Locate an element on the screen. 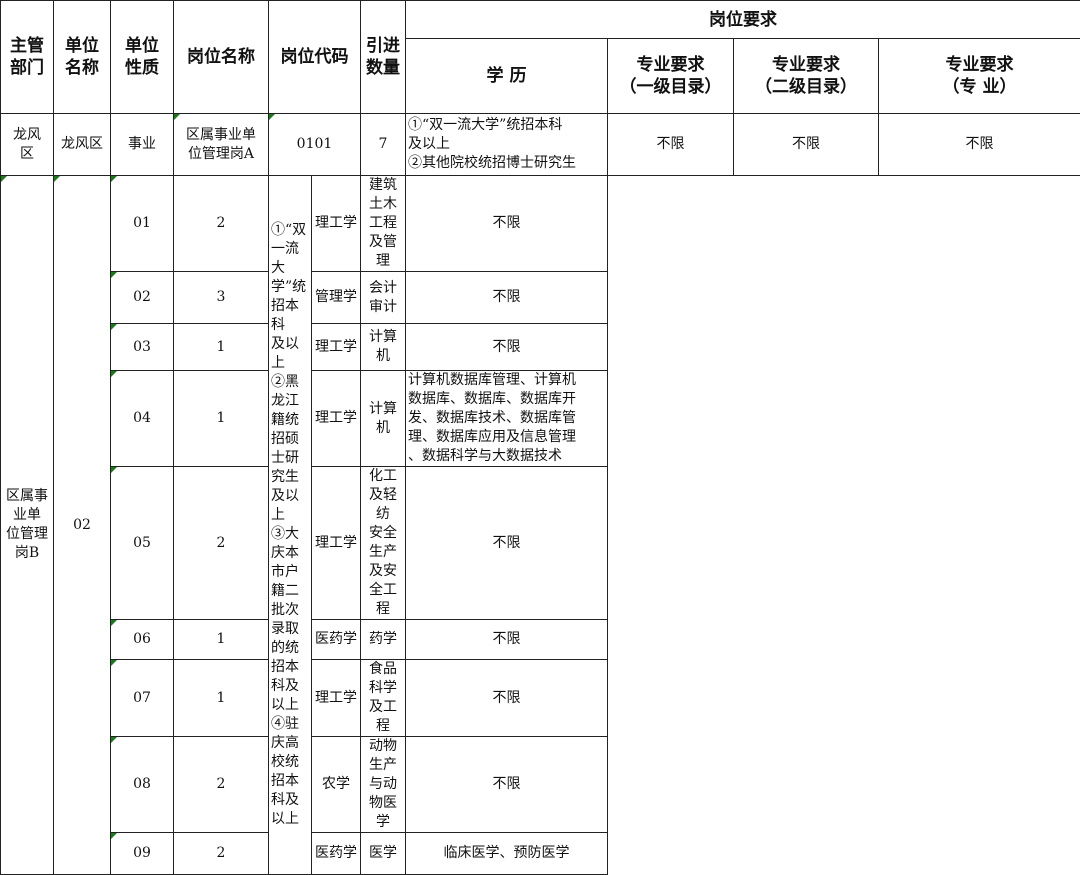  major2-a: 不限 is located at coordinates (806, 145).